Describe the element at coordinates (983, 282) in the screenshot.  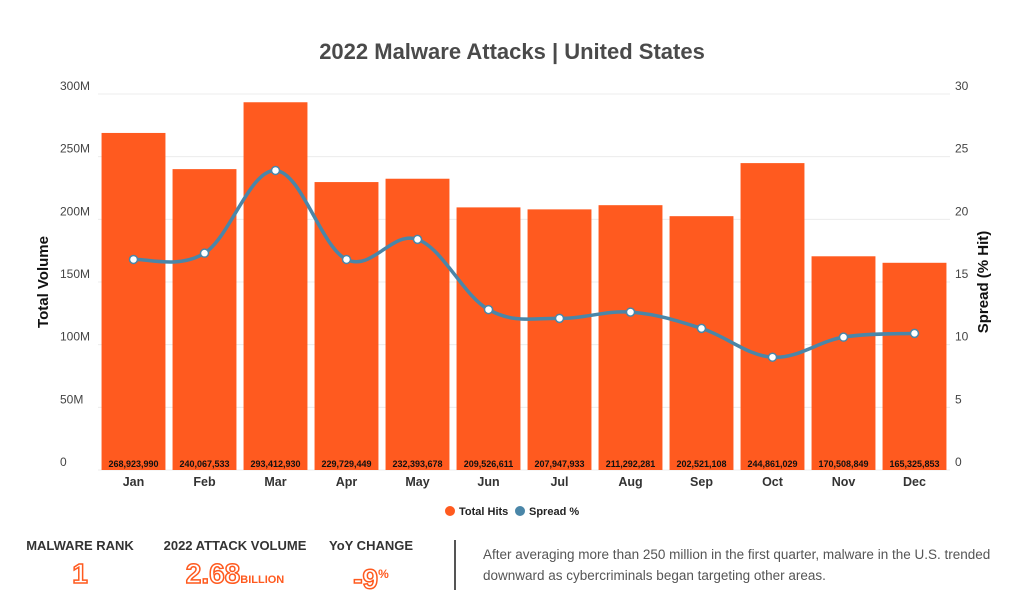
I see `y-right-axis-title: Spread (% Hit)` at that location.